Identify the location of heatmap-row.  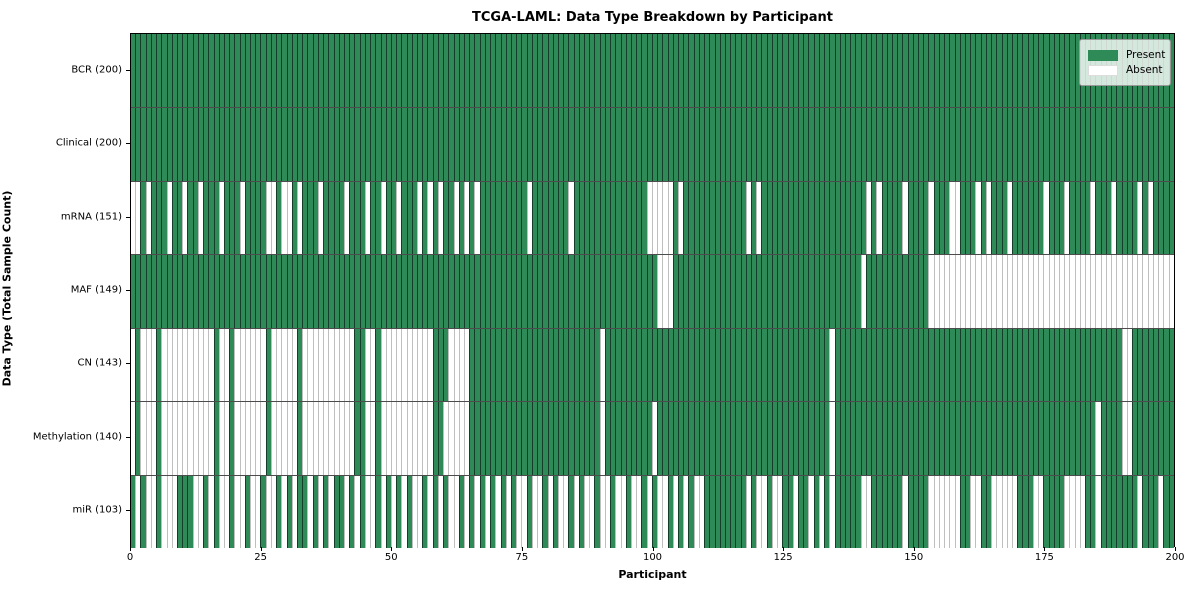
(652, 217).